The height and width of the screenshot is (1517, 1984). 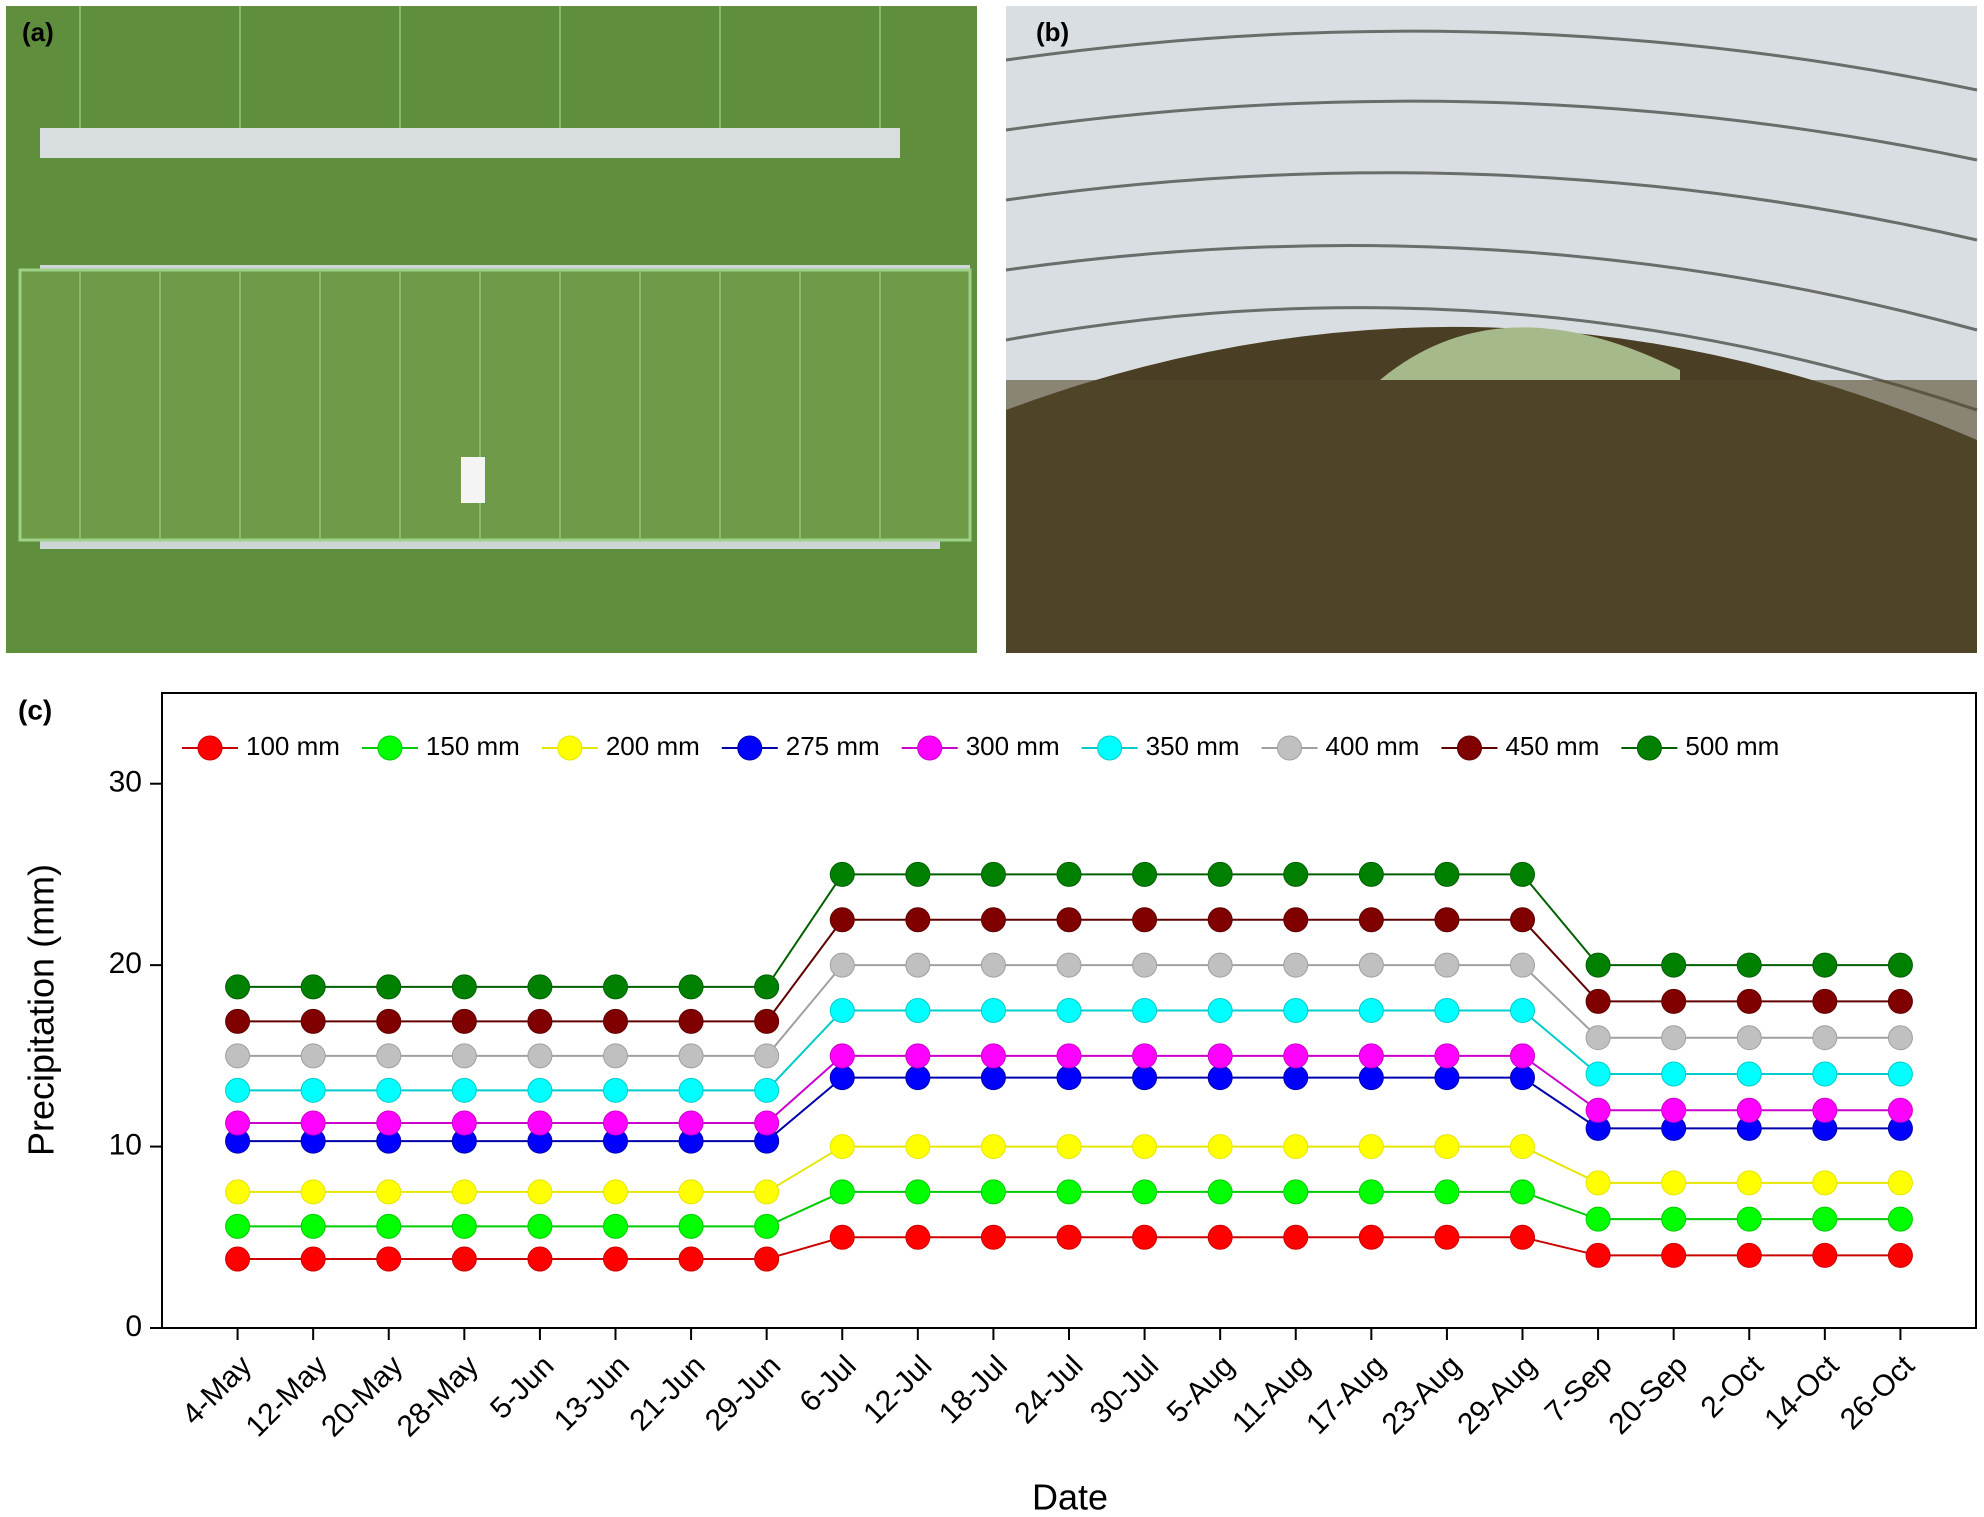 What do you see at coordinates (1124, 1389) in the screenshot?
I see `x-tick-label: 30-Jul` at bounding box center [1124, 1389].